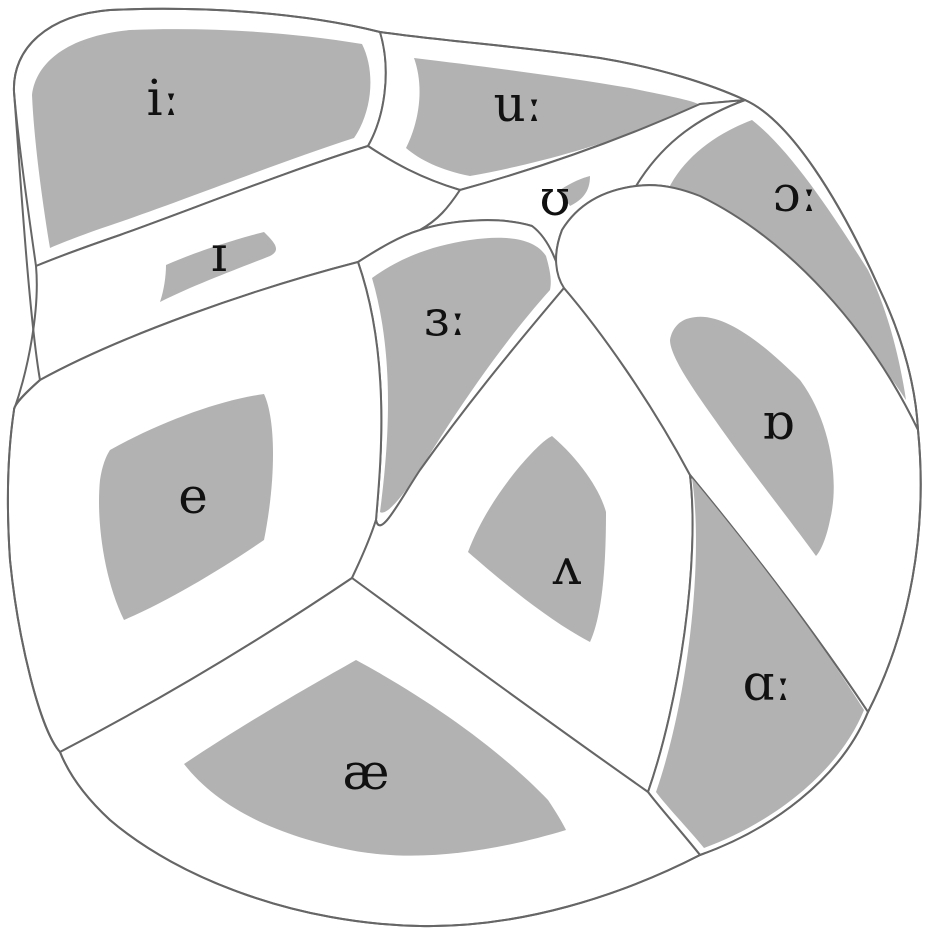  I want to click on cell-wedge-core, so click(537, 539).